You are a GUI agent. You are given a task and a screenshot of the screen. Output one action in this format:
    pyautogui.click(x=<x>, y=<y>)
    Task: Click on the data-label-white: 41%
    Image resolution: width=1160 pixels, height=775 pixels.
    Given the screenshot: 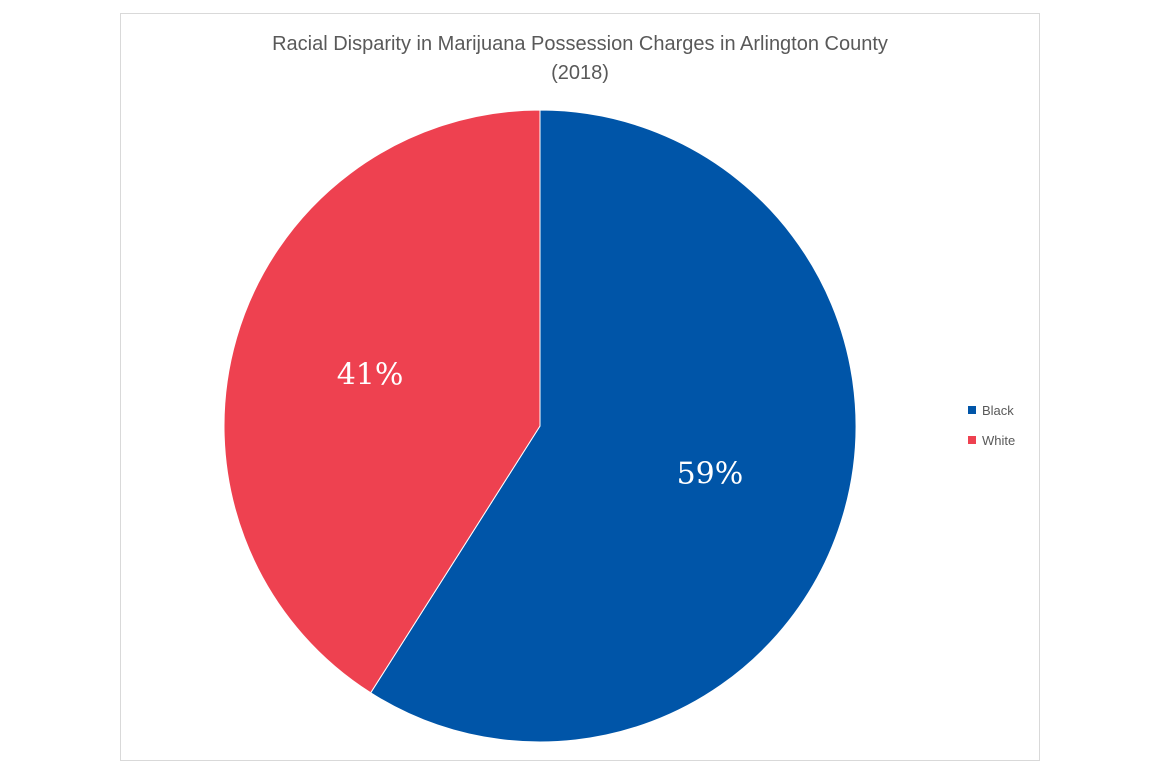 What is the action you would take?
    pyautogui.click(x=370, y=375)
    